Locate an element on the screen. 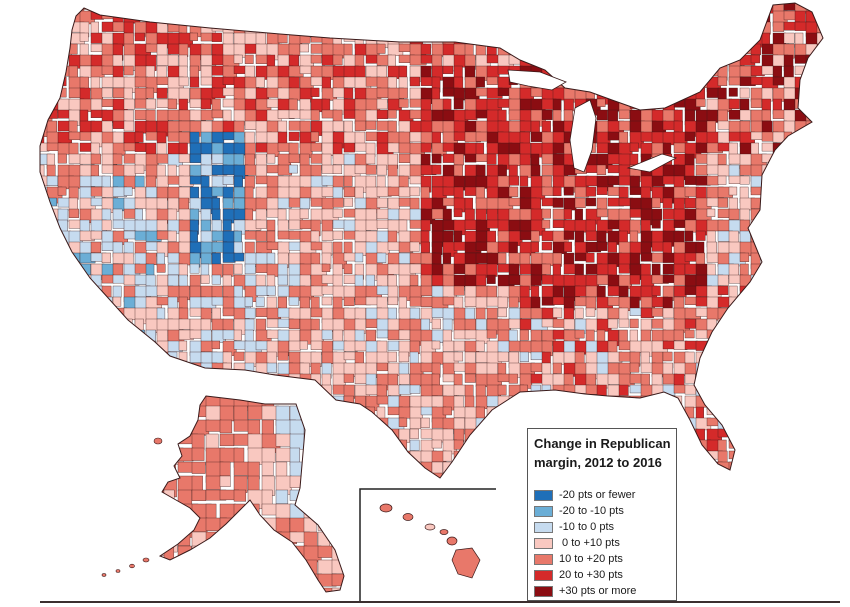  legend-item: -10 to 0 pts is located at coordinates (585, 527).